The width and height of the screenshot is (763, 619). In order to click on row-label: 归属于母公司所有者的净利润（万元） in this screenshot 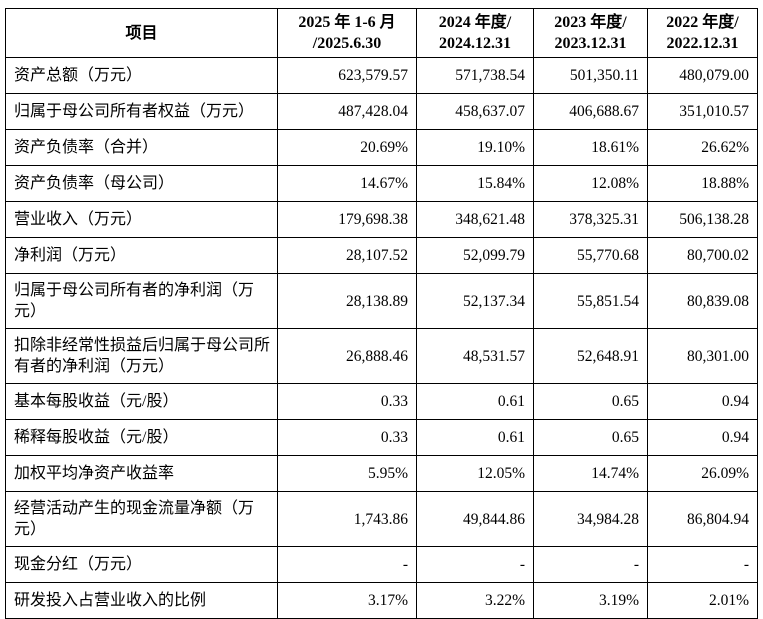, I will do `click(141, 301)`.